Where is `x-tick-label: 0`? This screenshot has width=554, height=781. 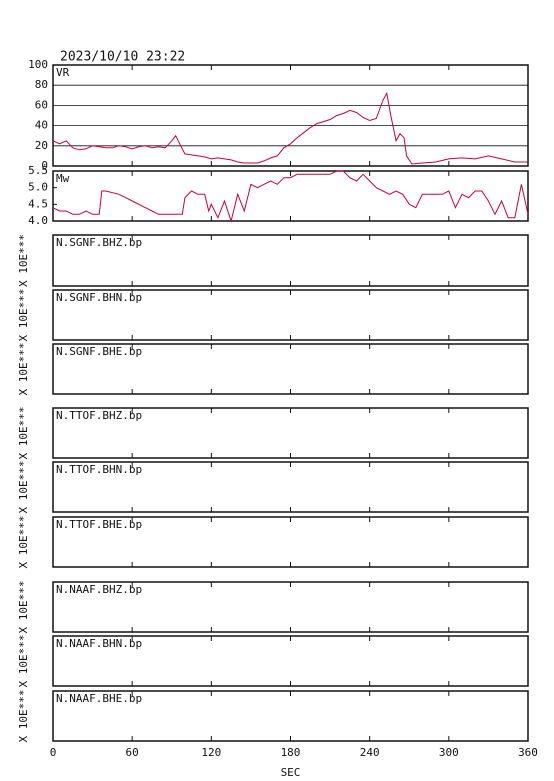 x-tick-label: 0 is located at coordinates (53, 752).